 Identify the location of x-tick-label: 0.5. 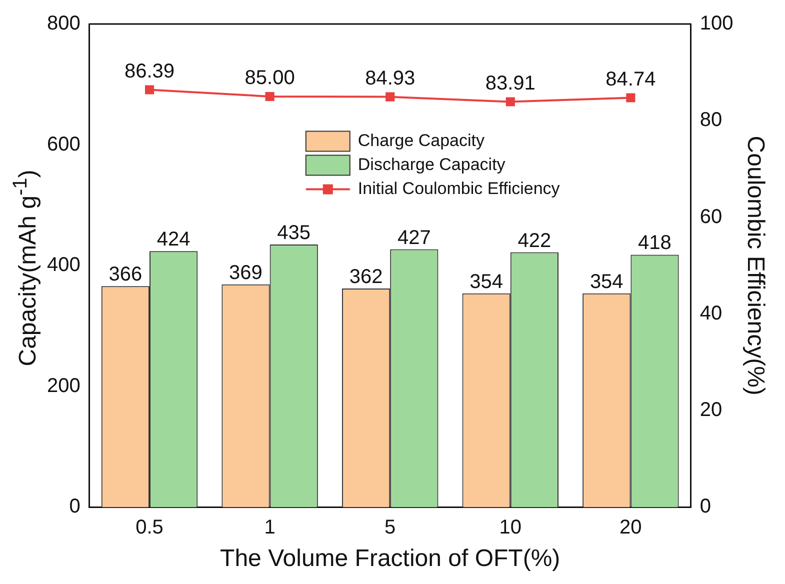
(150, 527).